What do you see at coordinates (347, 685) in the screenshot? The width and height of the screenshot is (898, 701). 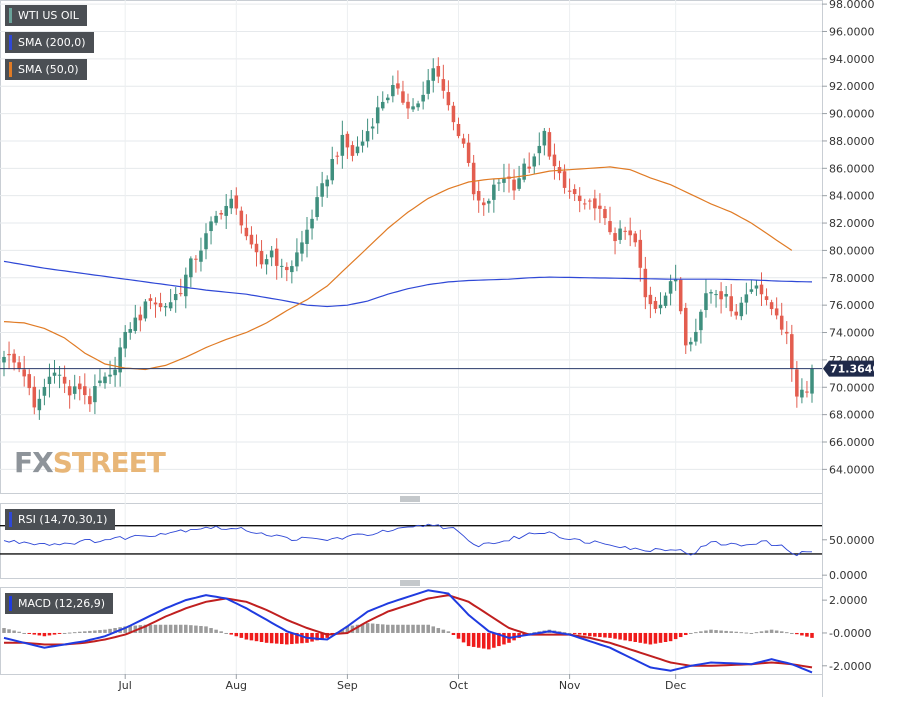 I see `x-tick-label-2: Sep` at bounding box center [347, 685].